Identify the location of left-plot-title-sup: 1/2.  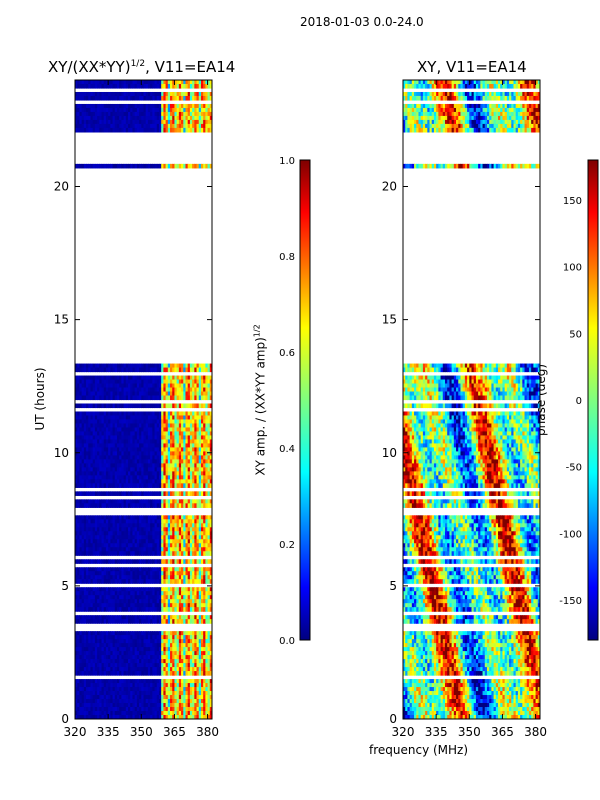
(138, 64).